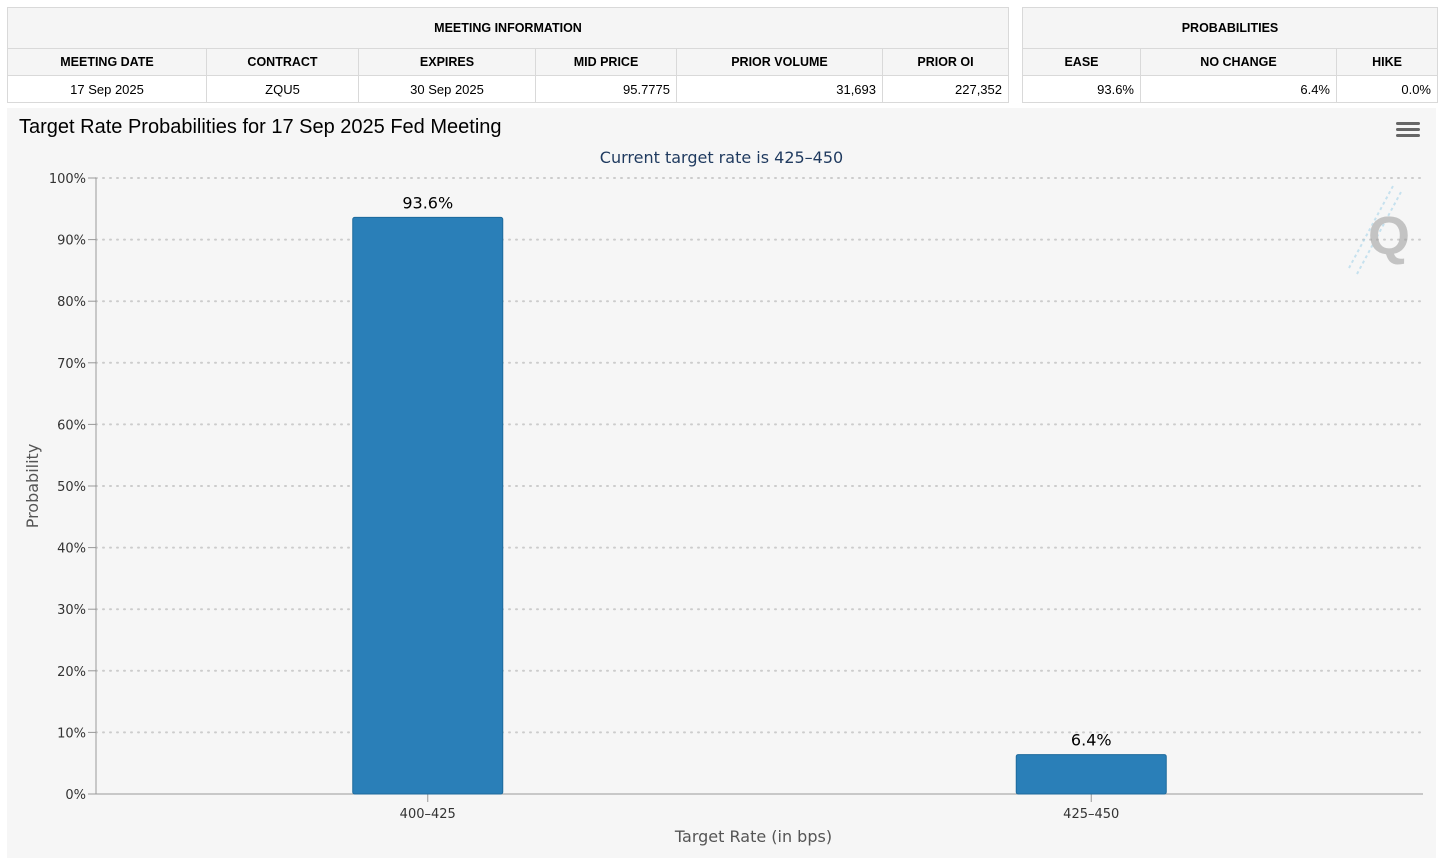 The height and width of the screenshot is (860, 1456). I want to click on y-tick-label: 80%, so click(71, 302).